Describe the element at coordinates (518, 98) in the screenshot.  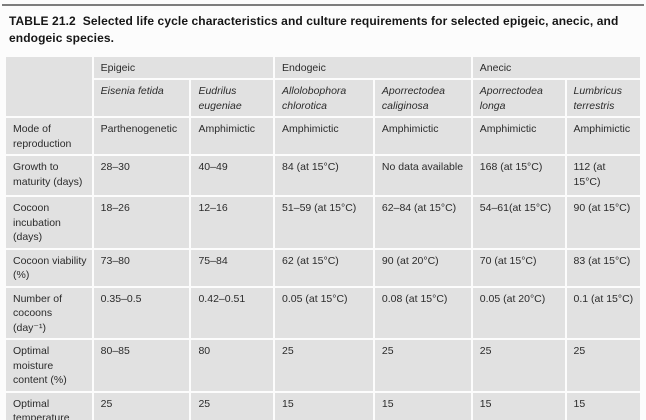
I see `species-name: Aporrectodea longa` at that location.